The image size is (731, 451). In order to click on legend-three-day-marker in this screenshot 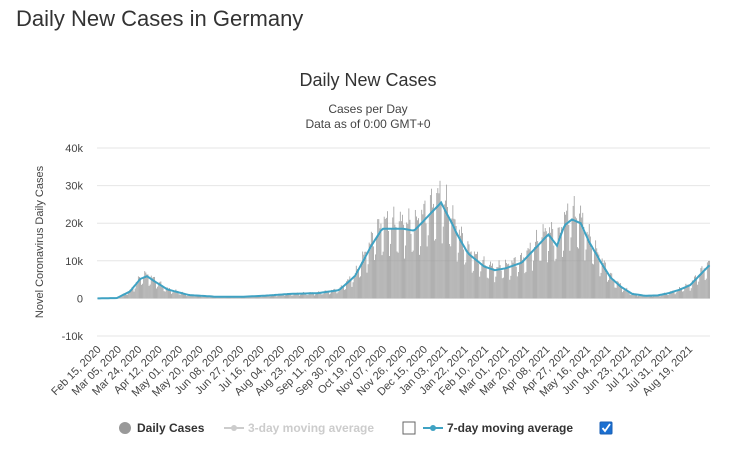, I will do `click(234, 428)`.